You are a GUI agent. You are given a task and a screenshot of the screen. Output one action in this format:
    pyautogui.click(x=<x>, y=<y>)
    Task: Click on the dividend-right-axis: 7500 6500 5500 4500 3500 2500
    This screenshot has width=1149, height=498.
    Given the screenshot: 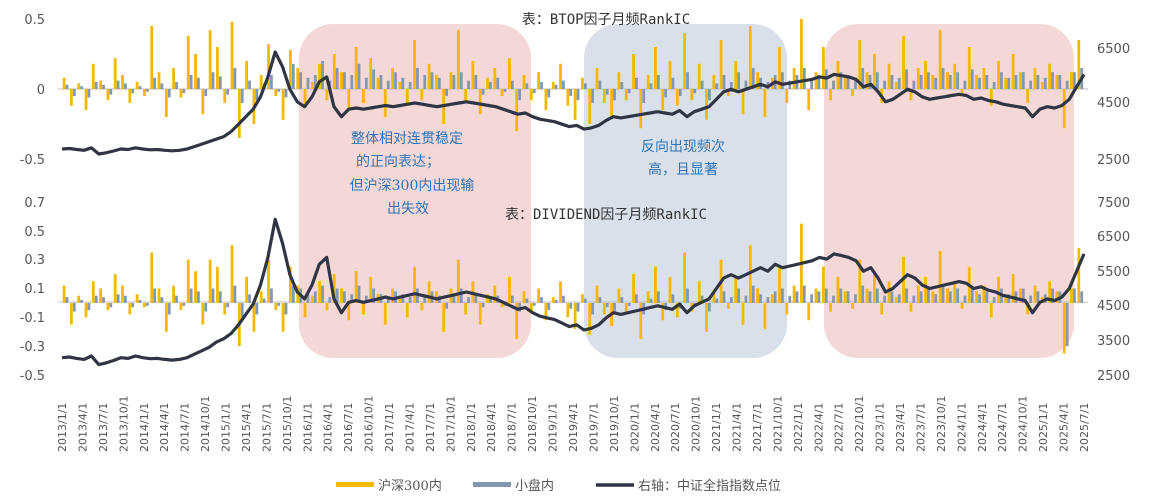 What is the action you would take?
    pyautogui.click(x=1113, y=290)
    